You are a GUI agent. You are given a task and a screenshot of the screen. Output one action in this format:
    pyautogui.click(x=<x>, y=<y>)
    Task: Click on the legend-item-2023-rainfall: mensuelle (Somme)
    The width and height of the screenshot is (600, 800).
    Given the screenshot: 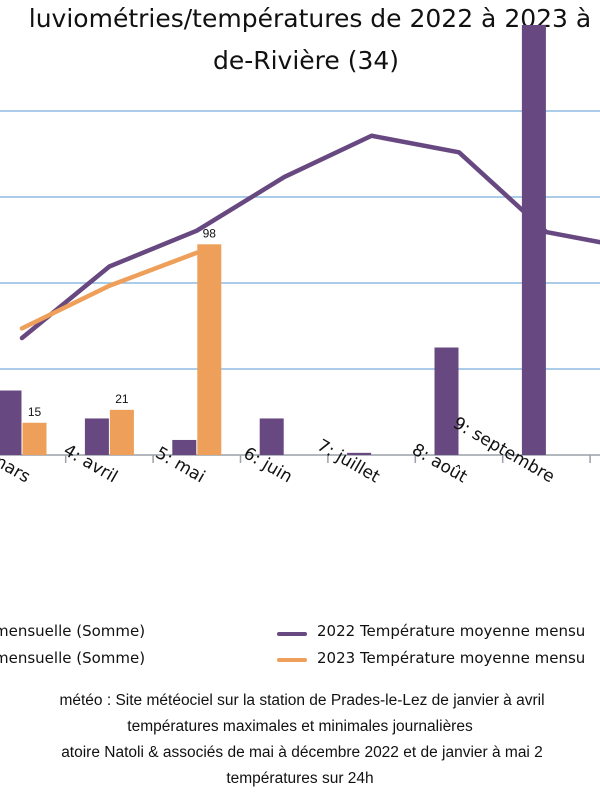 What is the action you would take?
    pyautogui.click(x=72, y=658)
    